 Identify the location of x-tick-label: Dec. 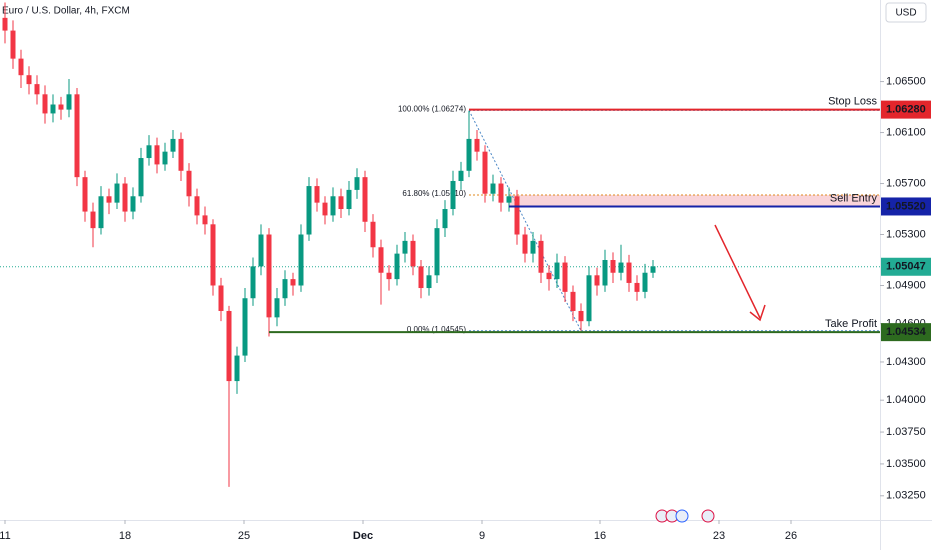
(363, 536).